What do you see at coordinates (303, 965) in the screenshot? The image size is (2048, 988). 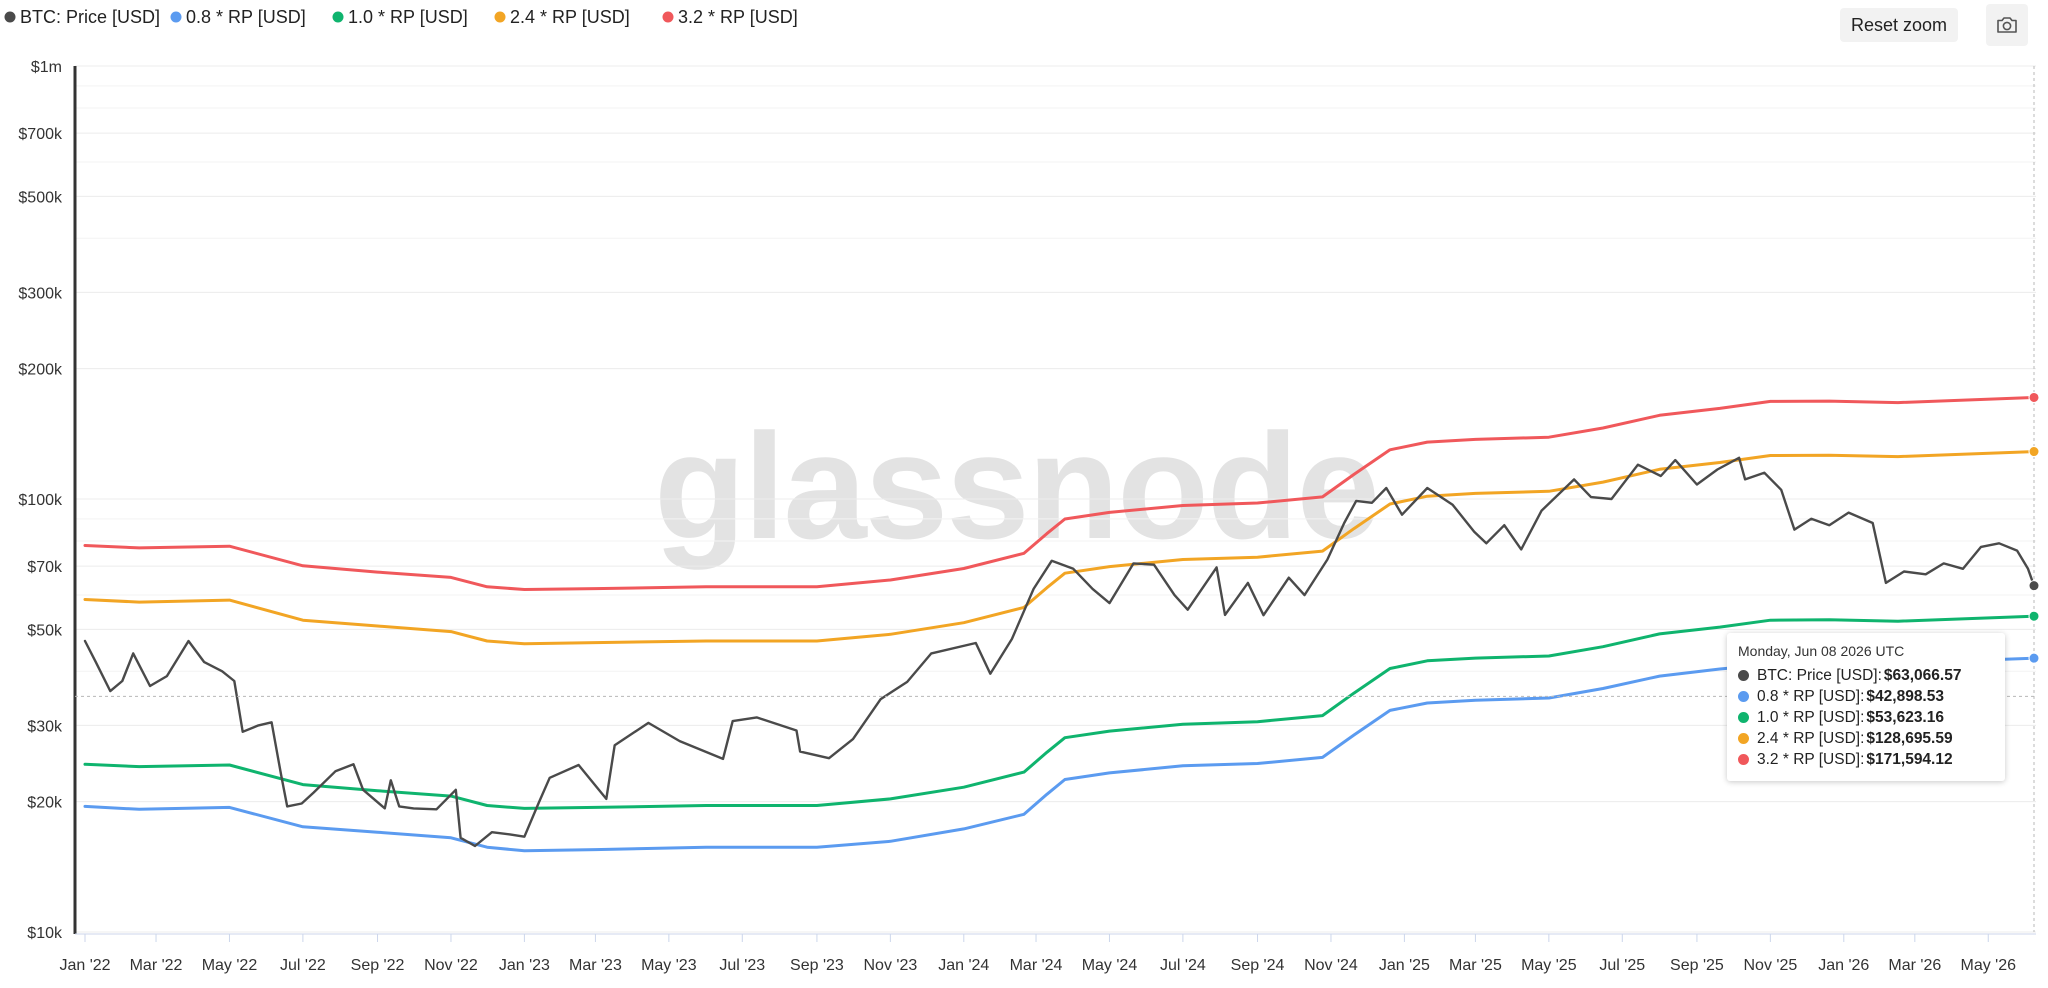 I see `x-tick-label: Jul '22` at bounding box center [303, 965].